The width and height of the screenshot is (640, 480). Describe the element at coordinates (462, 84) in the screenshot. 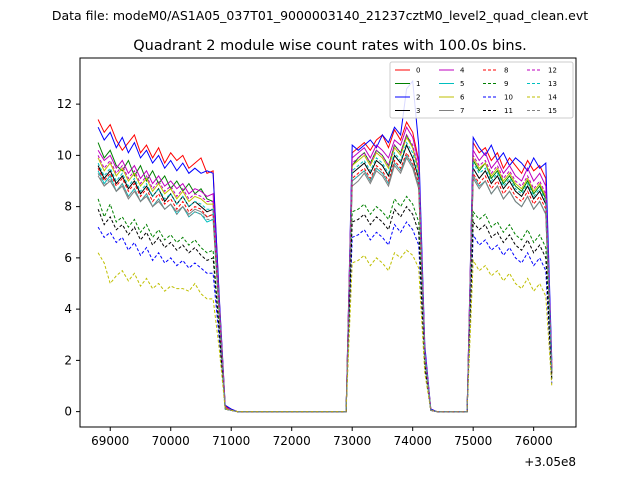

I see `legend-label-5: 5` at that location.